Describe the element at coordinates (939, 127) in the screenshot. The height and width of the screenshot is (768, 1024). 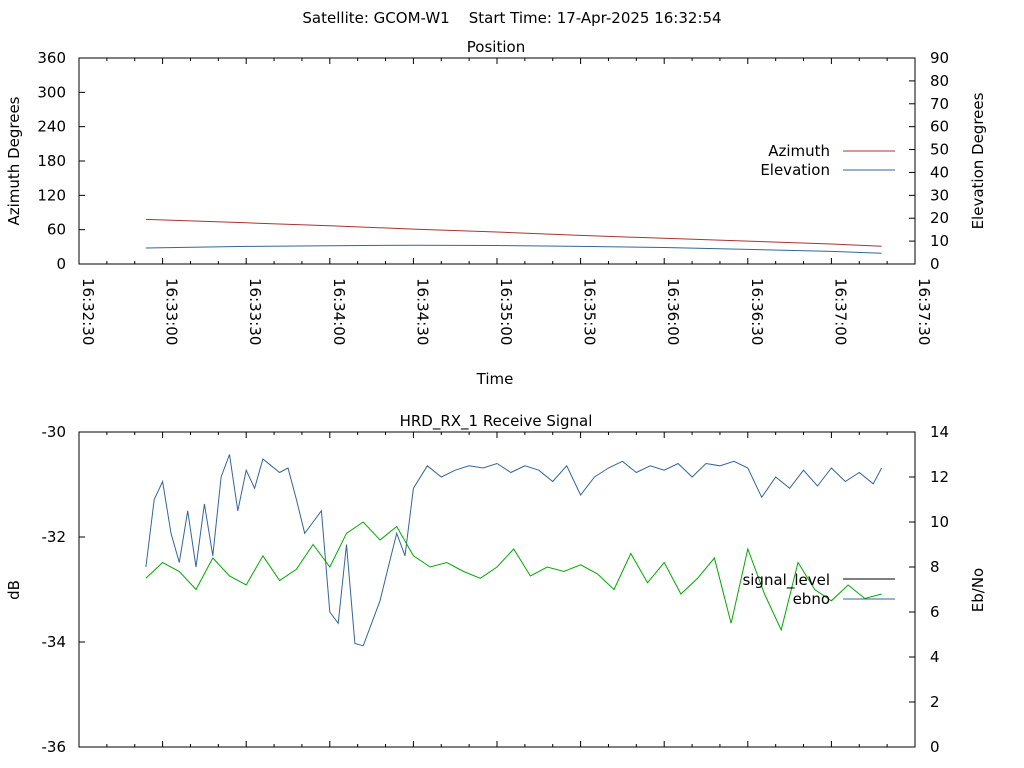
I see `right-y-tick-label: 60` at that location.